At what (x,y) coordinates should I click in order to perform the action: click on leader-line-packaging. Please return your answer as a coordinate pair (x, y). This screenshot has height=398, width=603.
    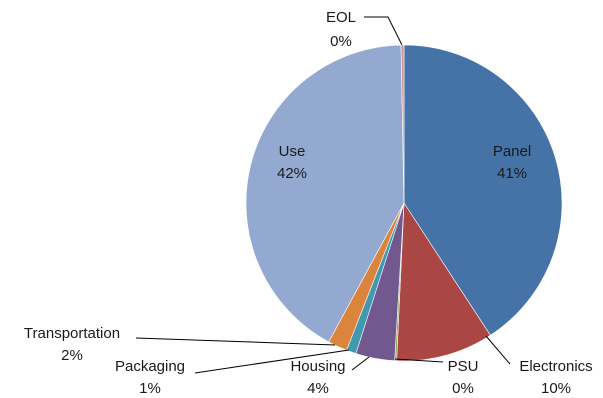
    Looking at the image, I should click on (272, 361).